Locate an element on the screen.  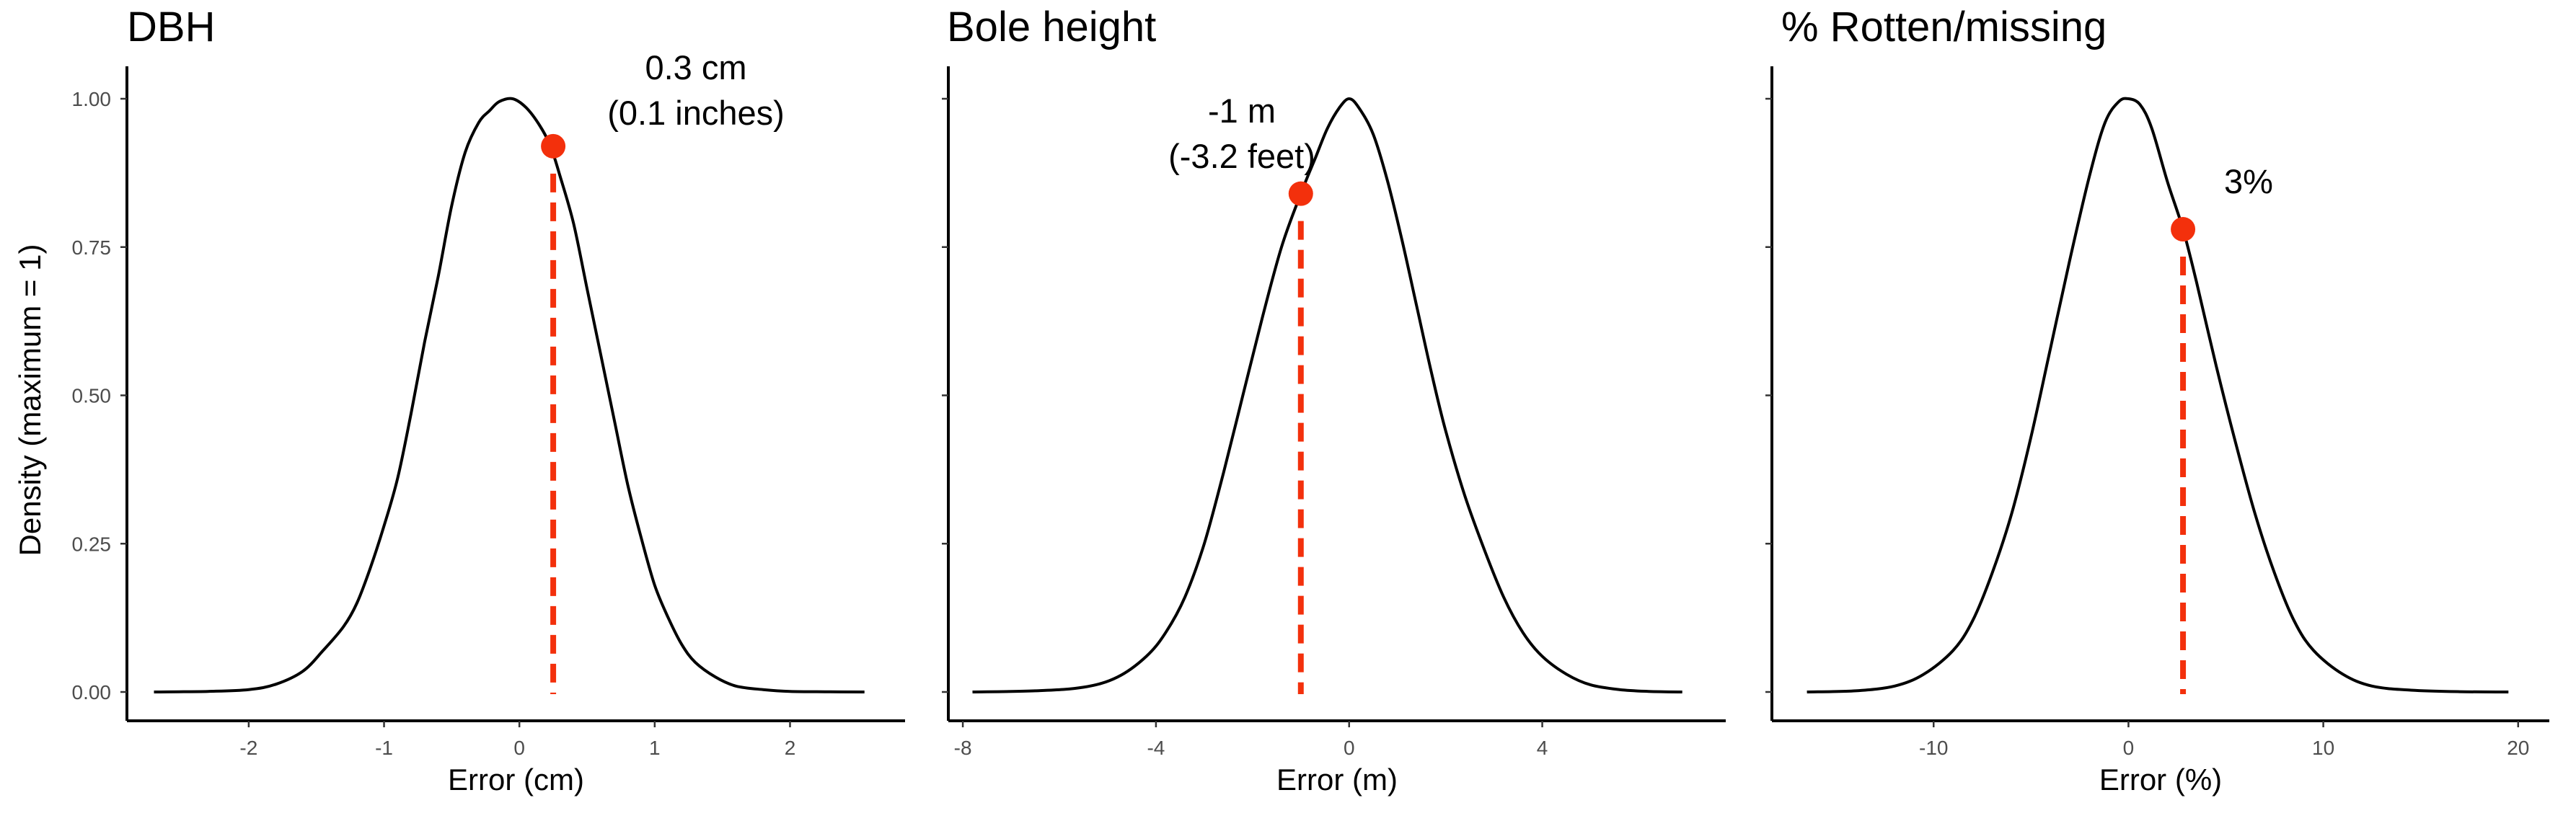
y-tick-label: 0.75 is located at coordinates (92, 247).